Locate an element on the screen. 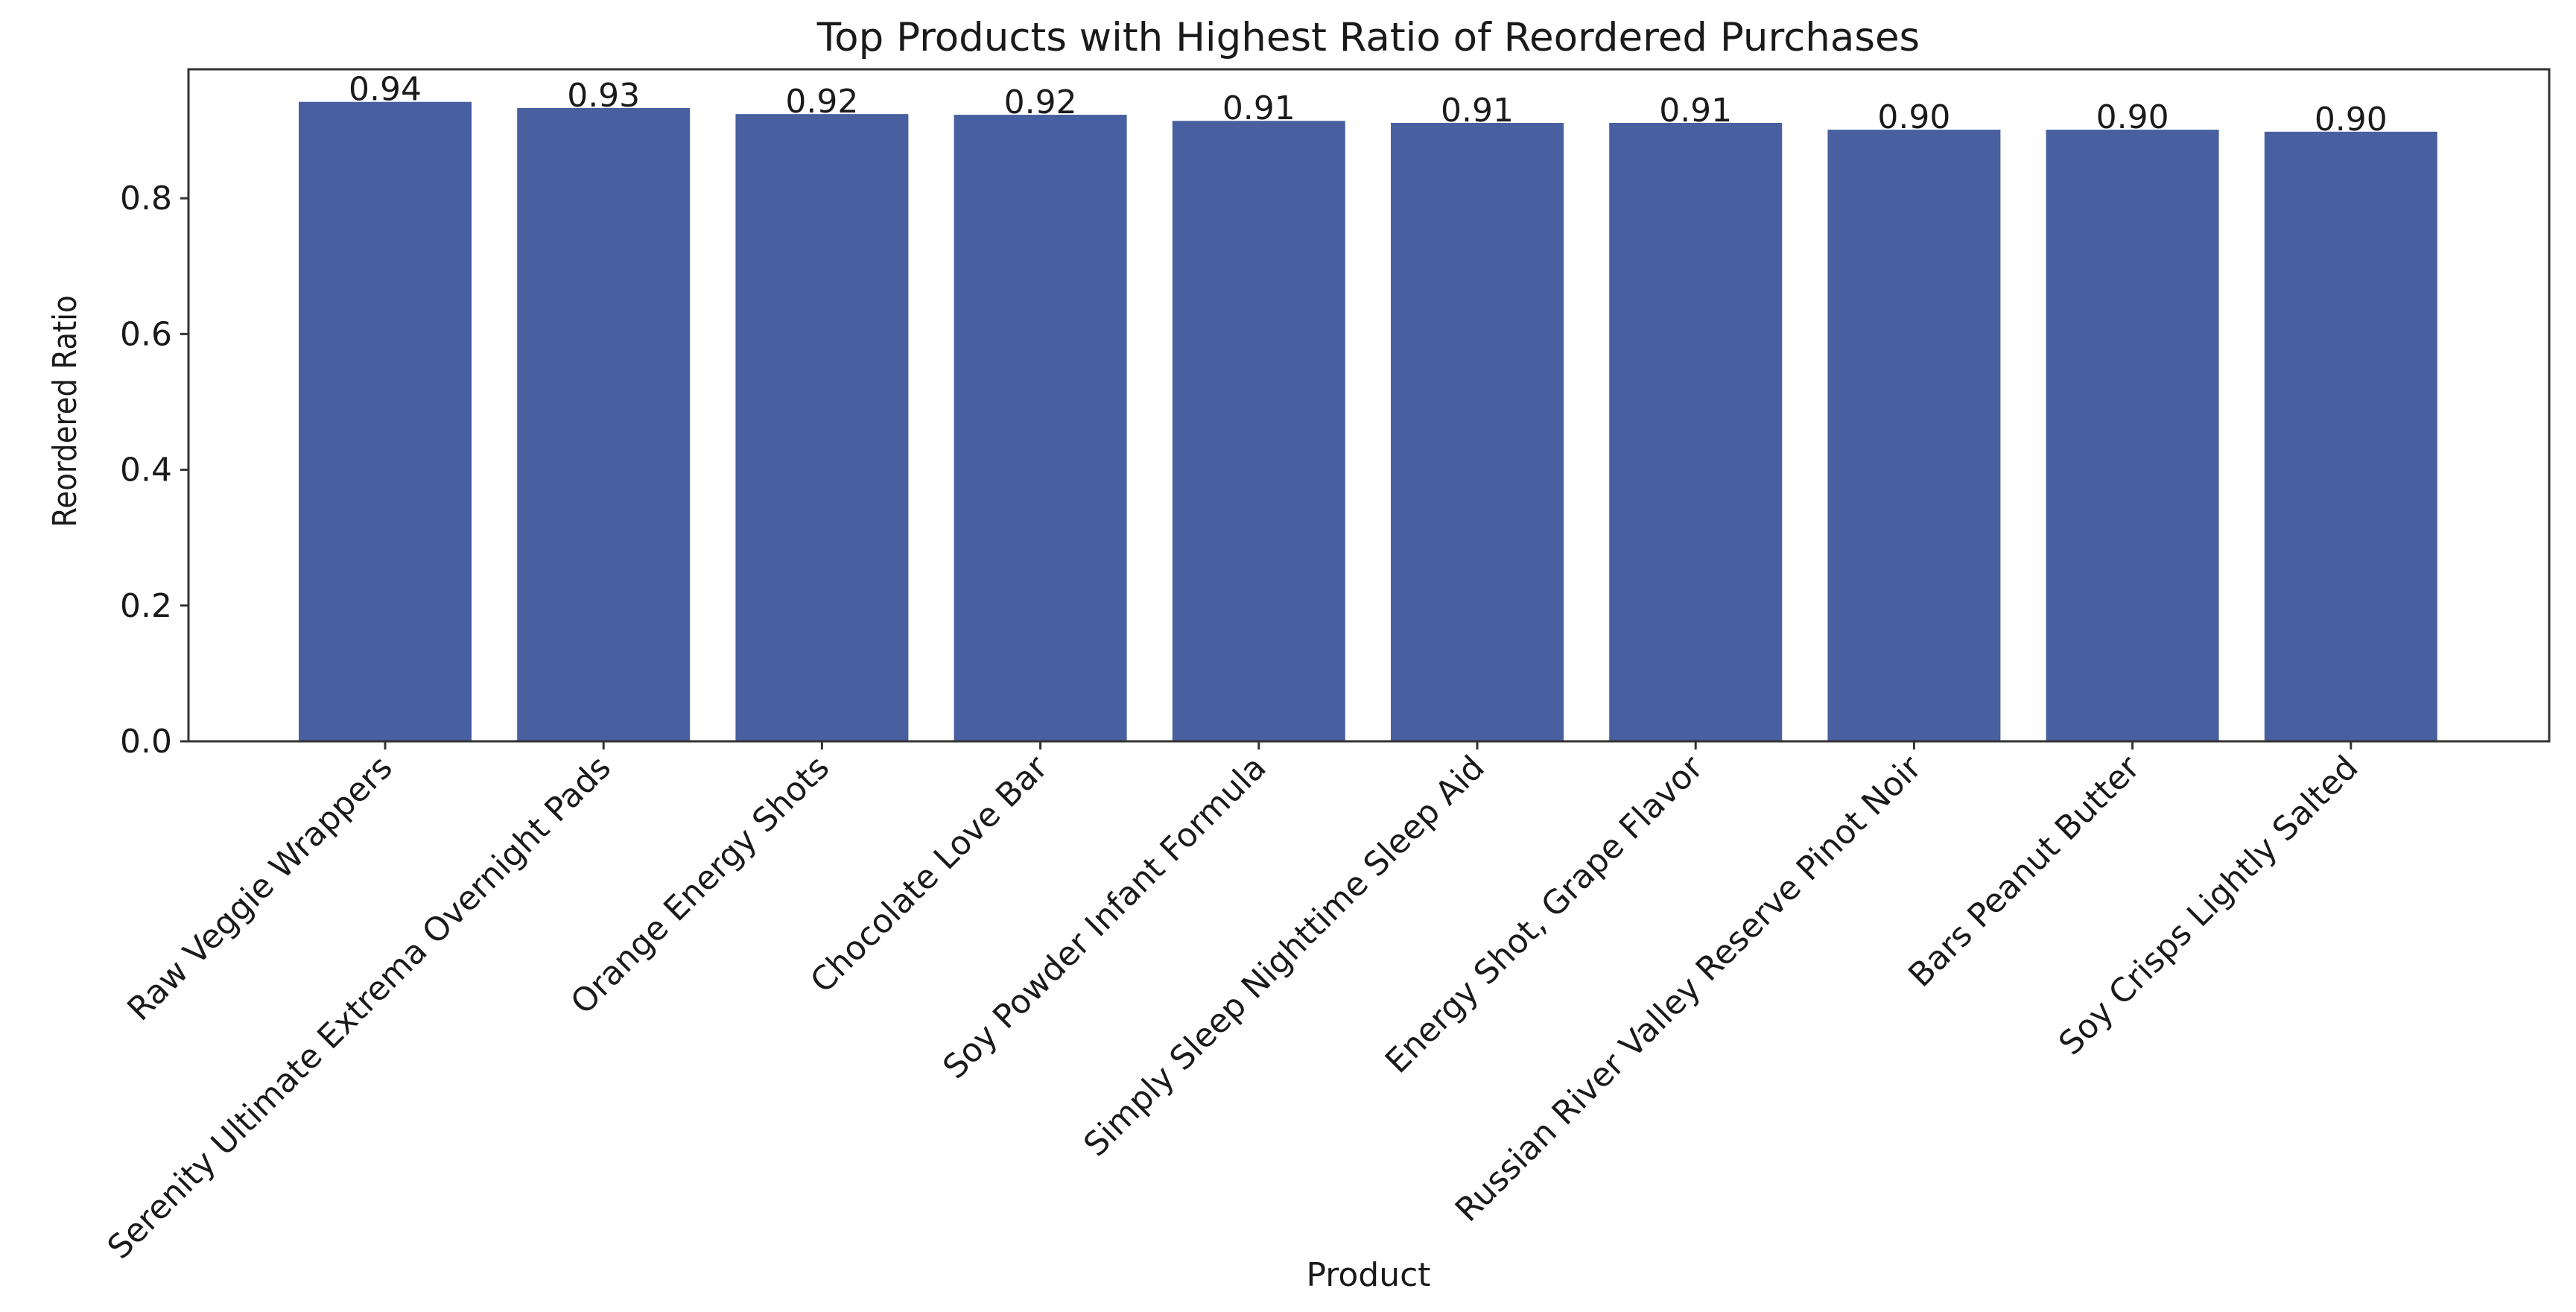  y-axis-label: Reordered Ratio is located at coordinates (65, 411).